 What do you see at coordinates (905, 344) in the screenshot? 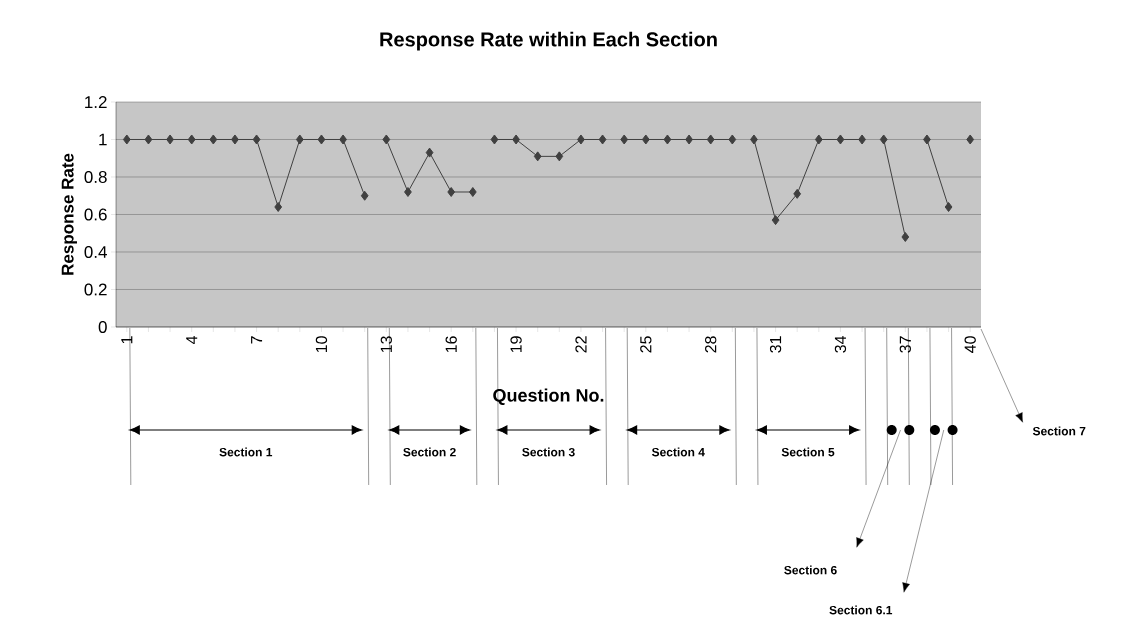
I see `x-tick-label: 37` at bounding box center [905, 344].